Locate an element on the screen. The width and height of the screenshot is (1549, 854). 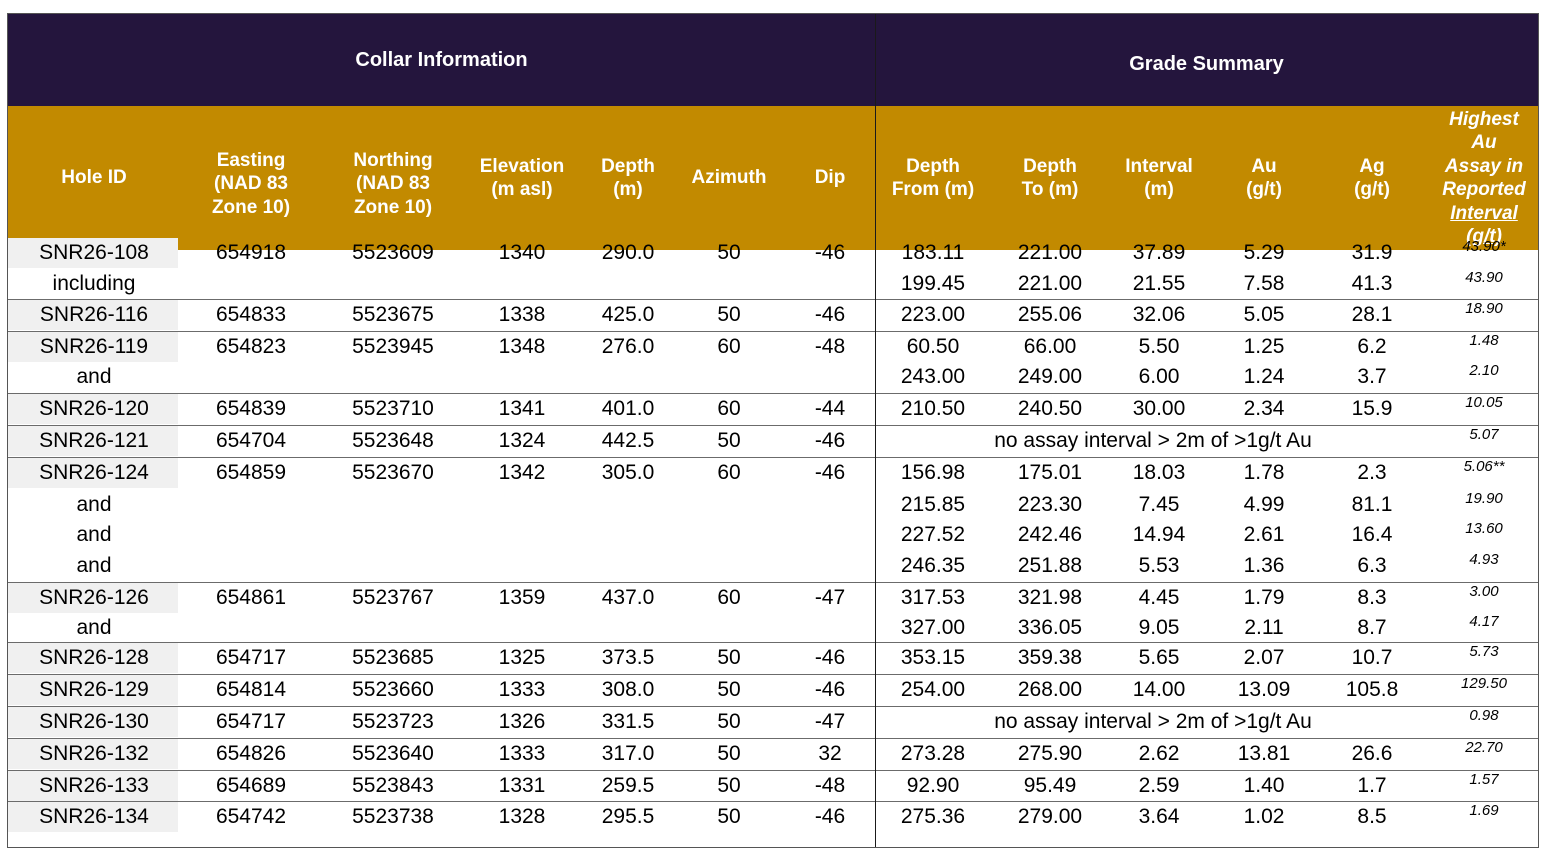
cell-to: 251.88 is located at coordinates (1050, 565).